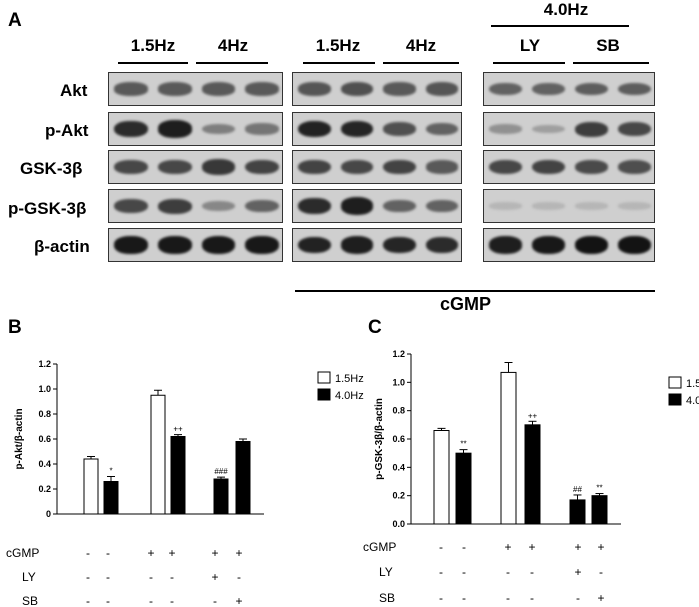  Describe the element at coordinates (74, 90) in the screenshot. I see `row-label-akt: Akt` at that location.